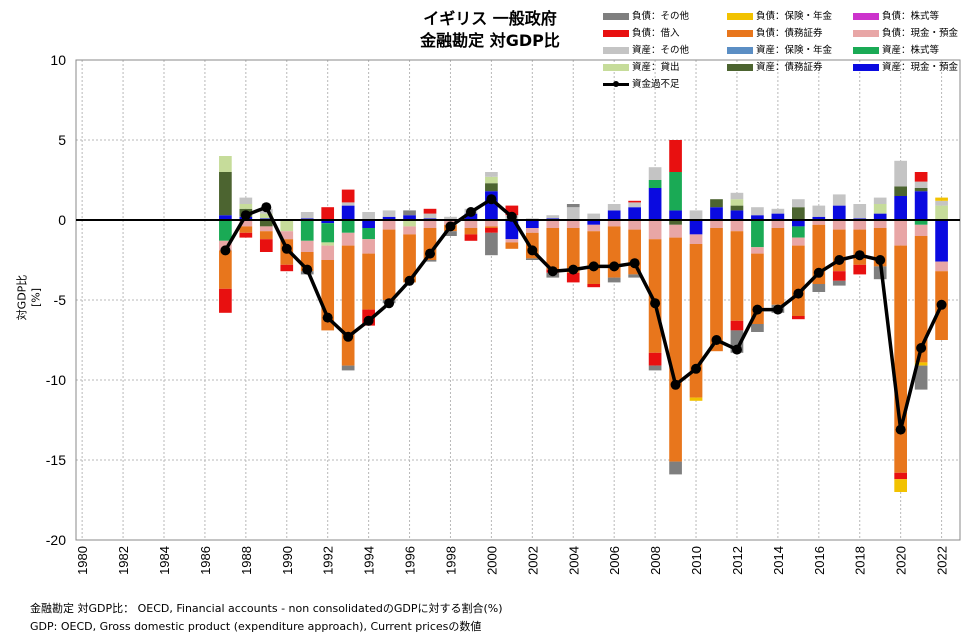 The height and width of the screenshot is (639, 977). I want to click on x-tick-label: 1980, so click(82, 560).